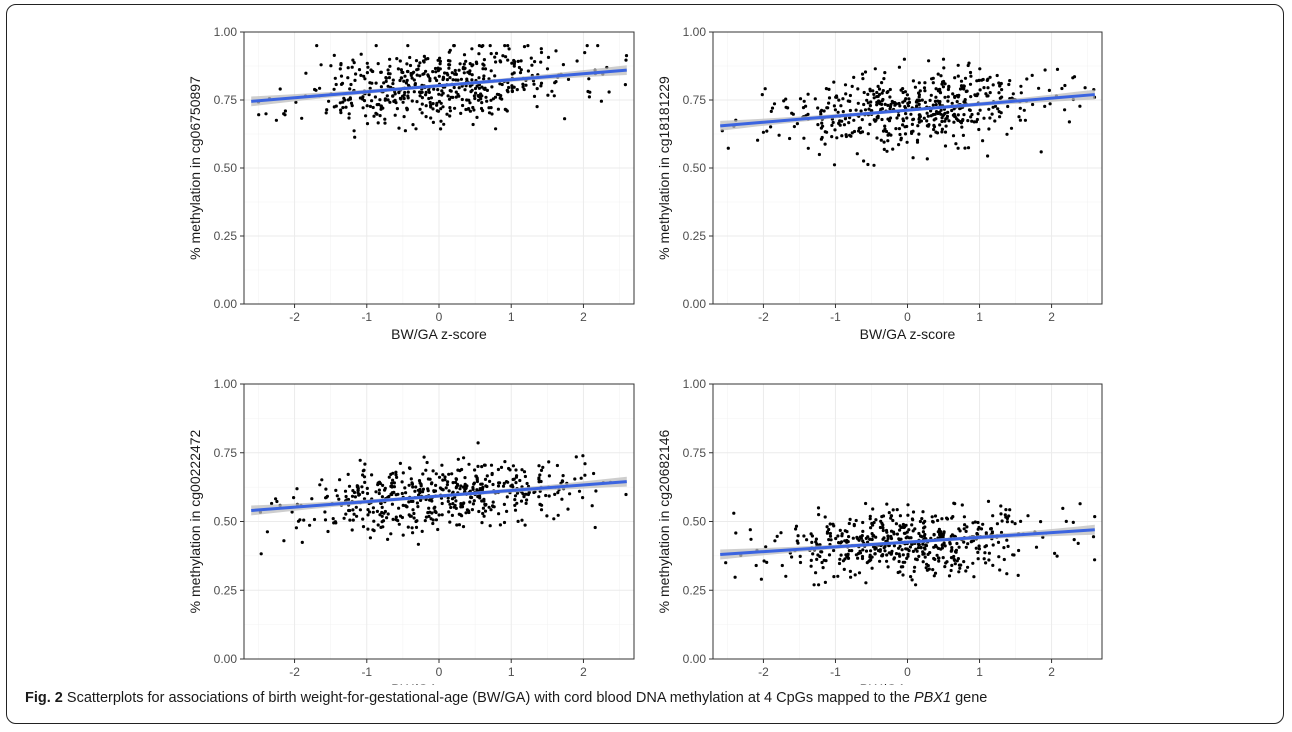 The width and height of the screenshot is (1292, 732). Describe the element at coordinates (226, 522) in the screenshot. I see `y-tick-label: 0.50` at that location.